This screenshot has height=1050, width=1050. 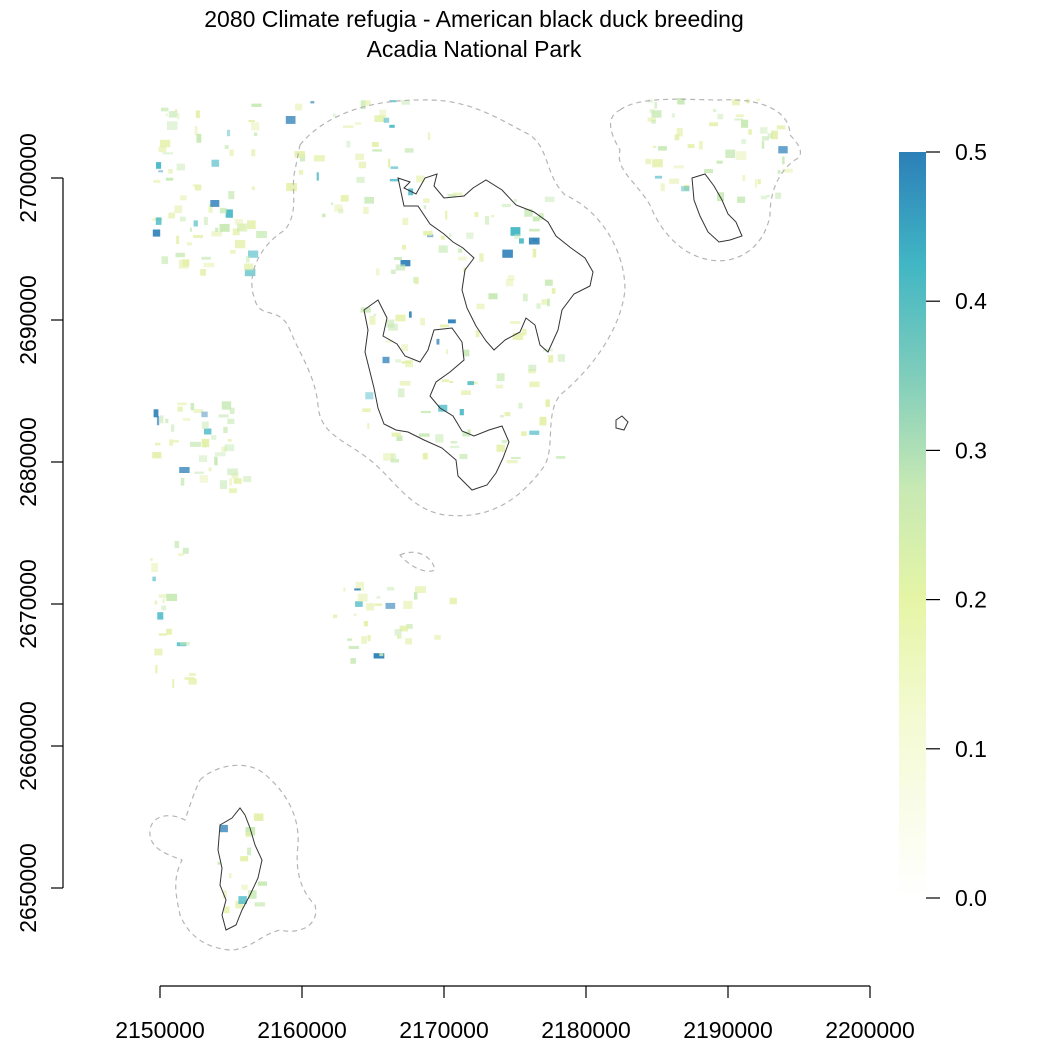 What do you see at coordinates (971, 301) in the screenshot?
I see `legend-tick-label: 0.4` at bounding box center [971, 301].